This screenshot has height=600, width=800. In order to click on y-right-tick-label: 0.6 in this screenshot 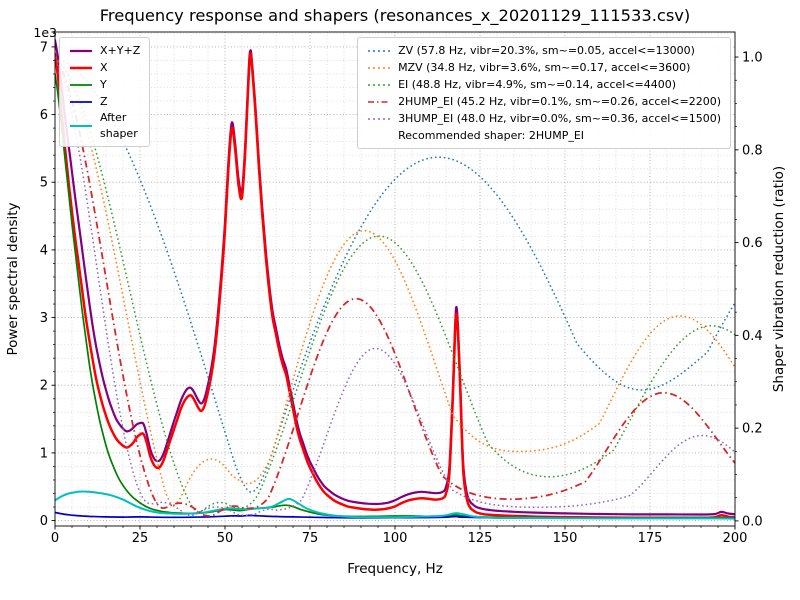, I will do `click(752, 243)`.